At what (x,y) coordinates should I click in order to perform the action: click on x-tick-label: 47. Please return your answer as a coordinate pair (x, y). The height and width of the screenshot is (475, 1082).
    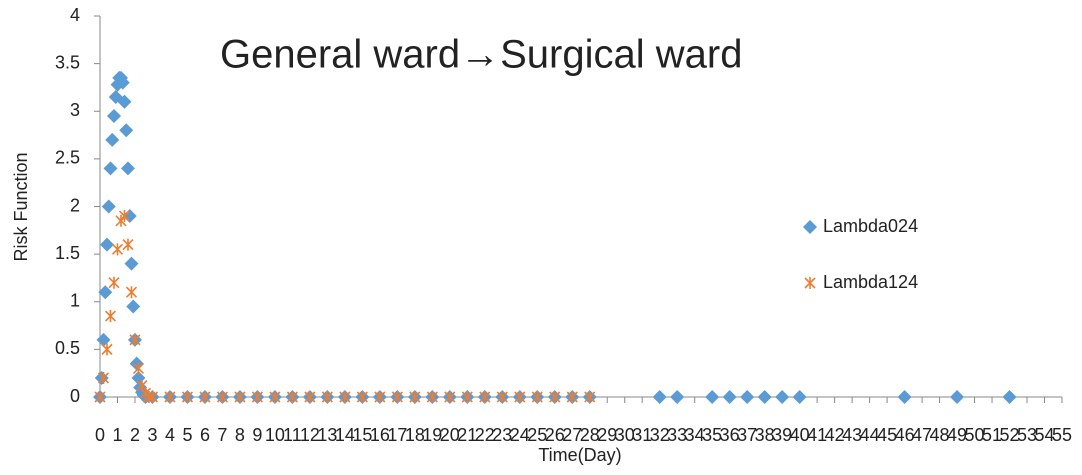
    Looking at the image, I should click on (922, 435).